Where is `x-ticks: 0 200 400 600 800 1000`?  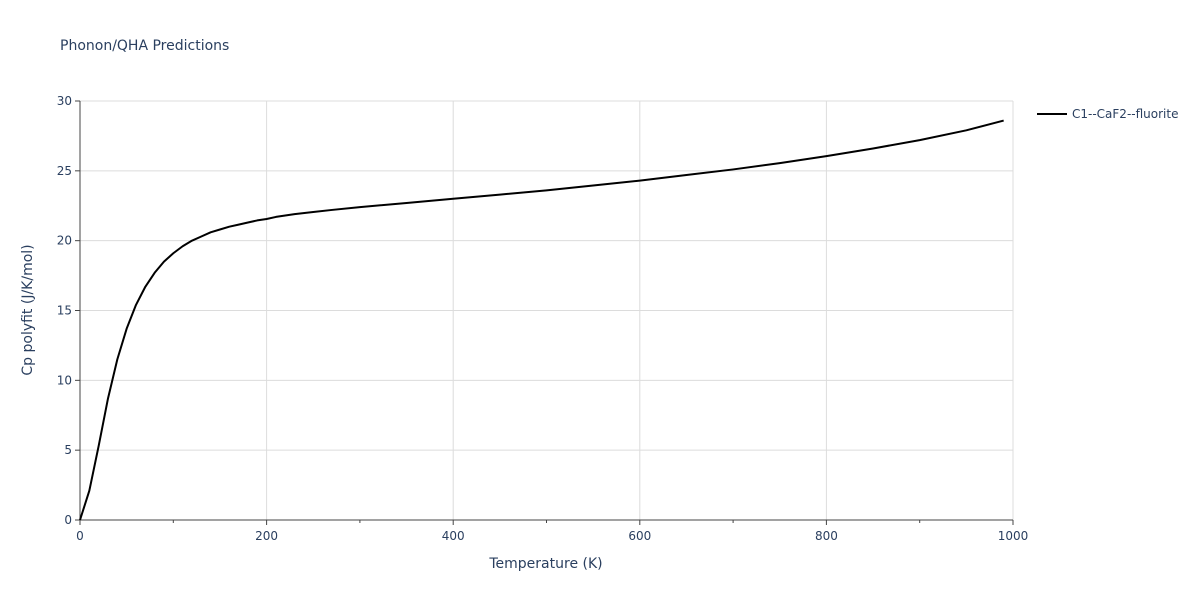 x-ticks: 0 200 400 600 800 1000 is located at coordinates (552, 531).